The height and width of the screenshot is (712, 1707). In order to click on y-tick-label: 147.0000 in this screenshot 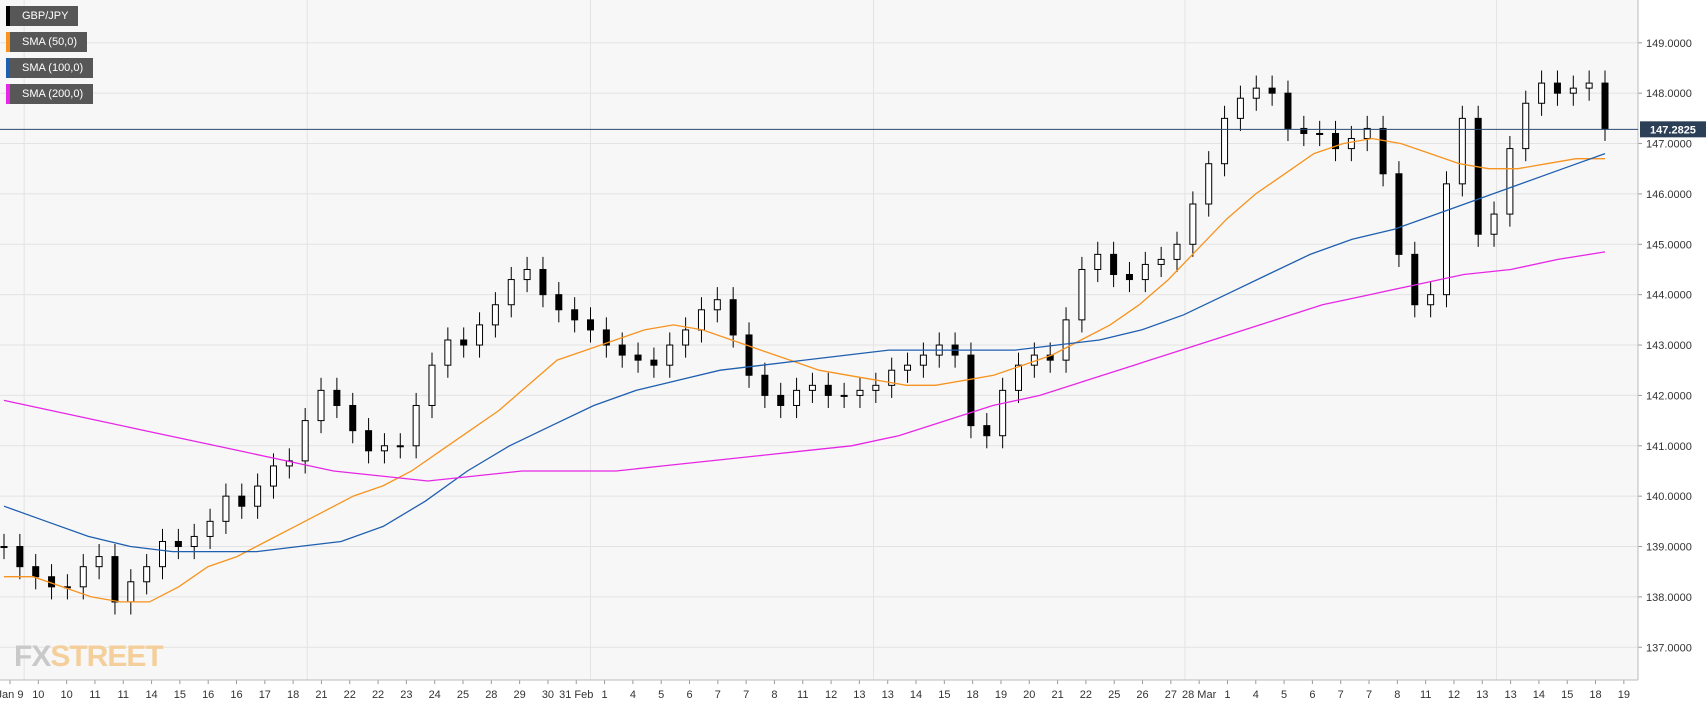, I will do `click(1669, 145)`.